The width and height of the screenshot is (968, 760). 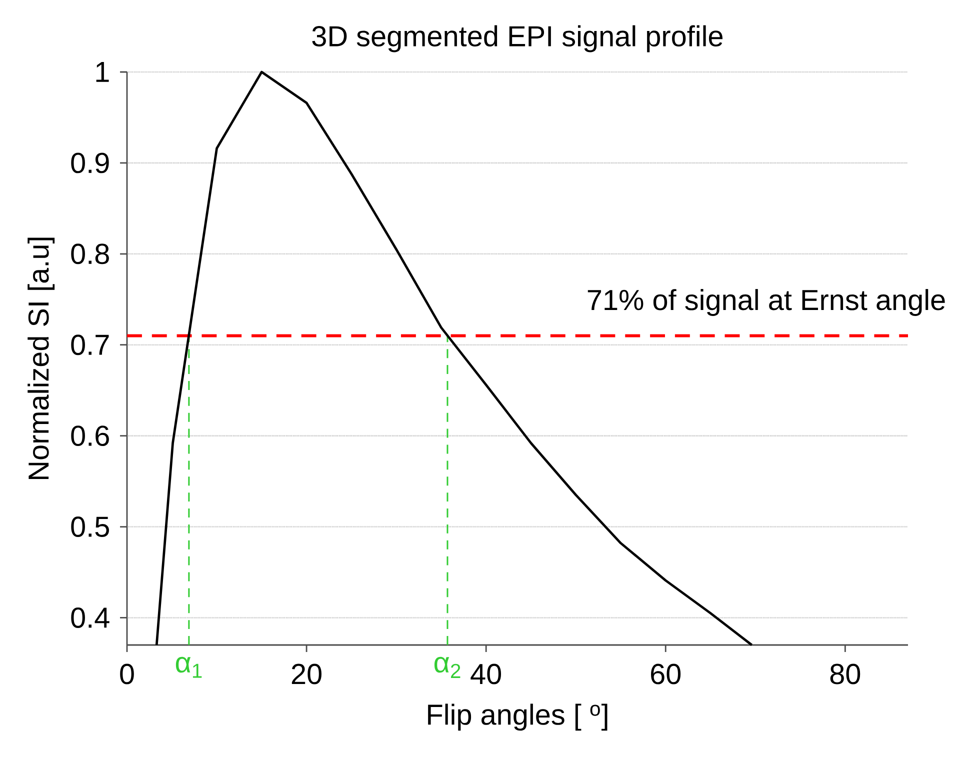 What do you see at coordinates (102, 72) in the screenshot?
I see `y-tick-label: 1` at bounding box center [102, 72].